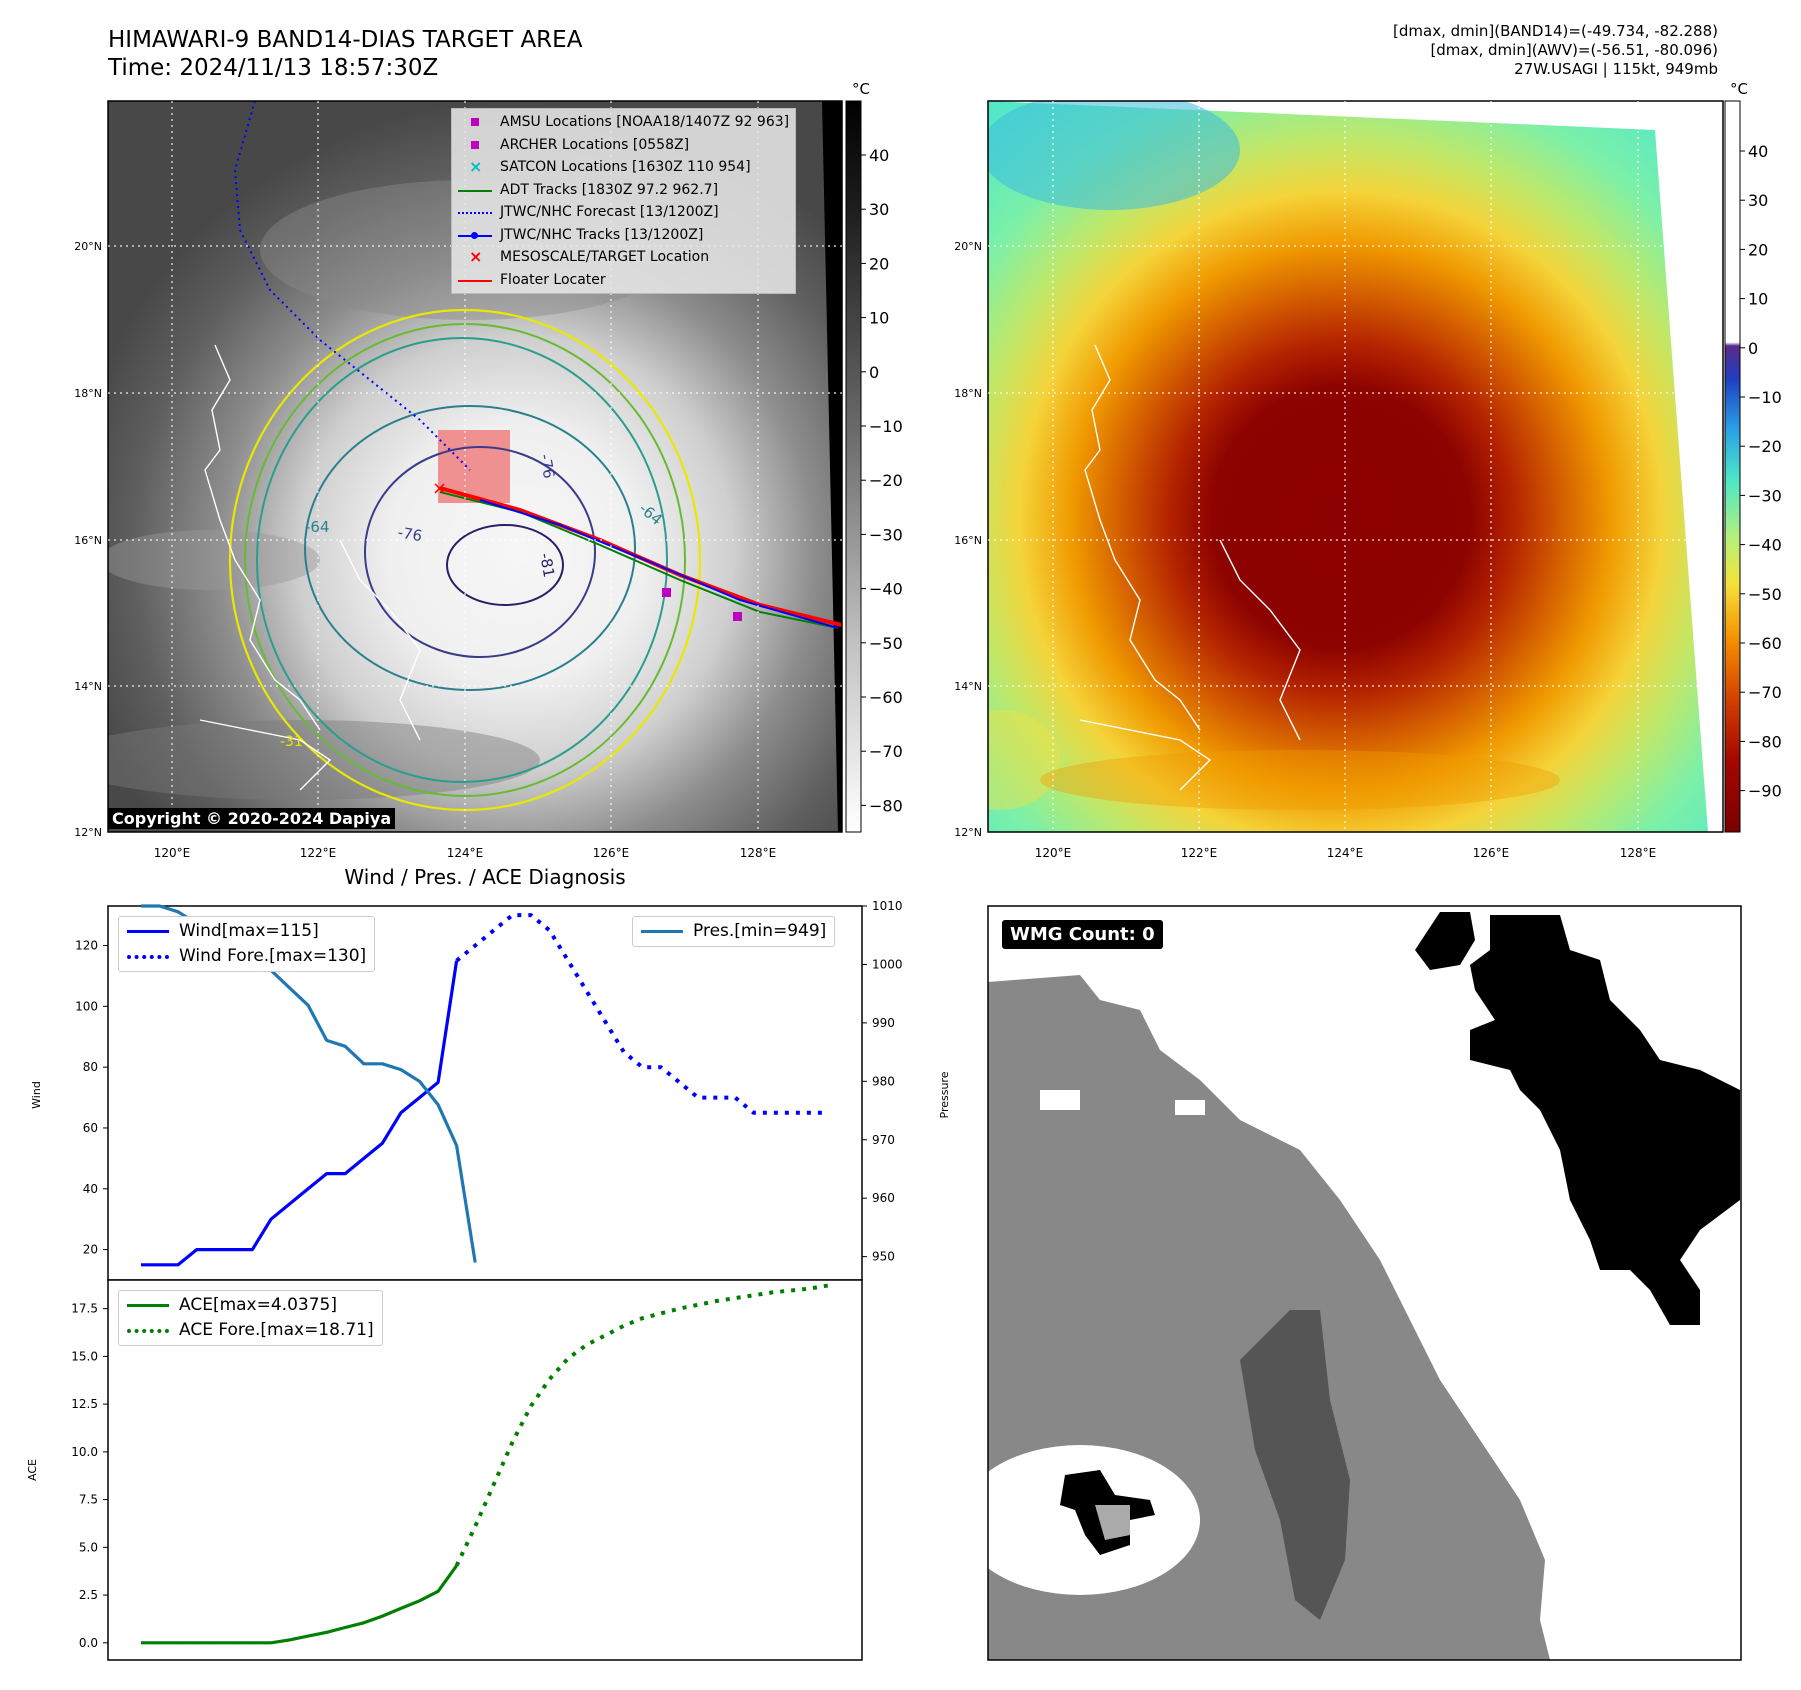 The width and height of the screenshot is (1801, 1690). What do you see at coordinates (88, 686) in the screenshot?
I see `lat-tick-label: 14°N` at bounding box center [88, 686].